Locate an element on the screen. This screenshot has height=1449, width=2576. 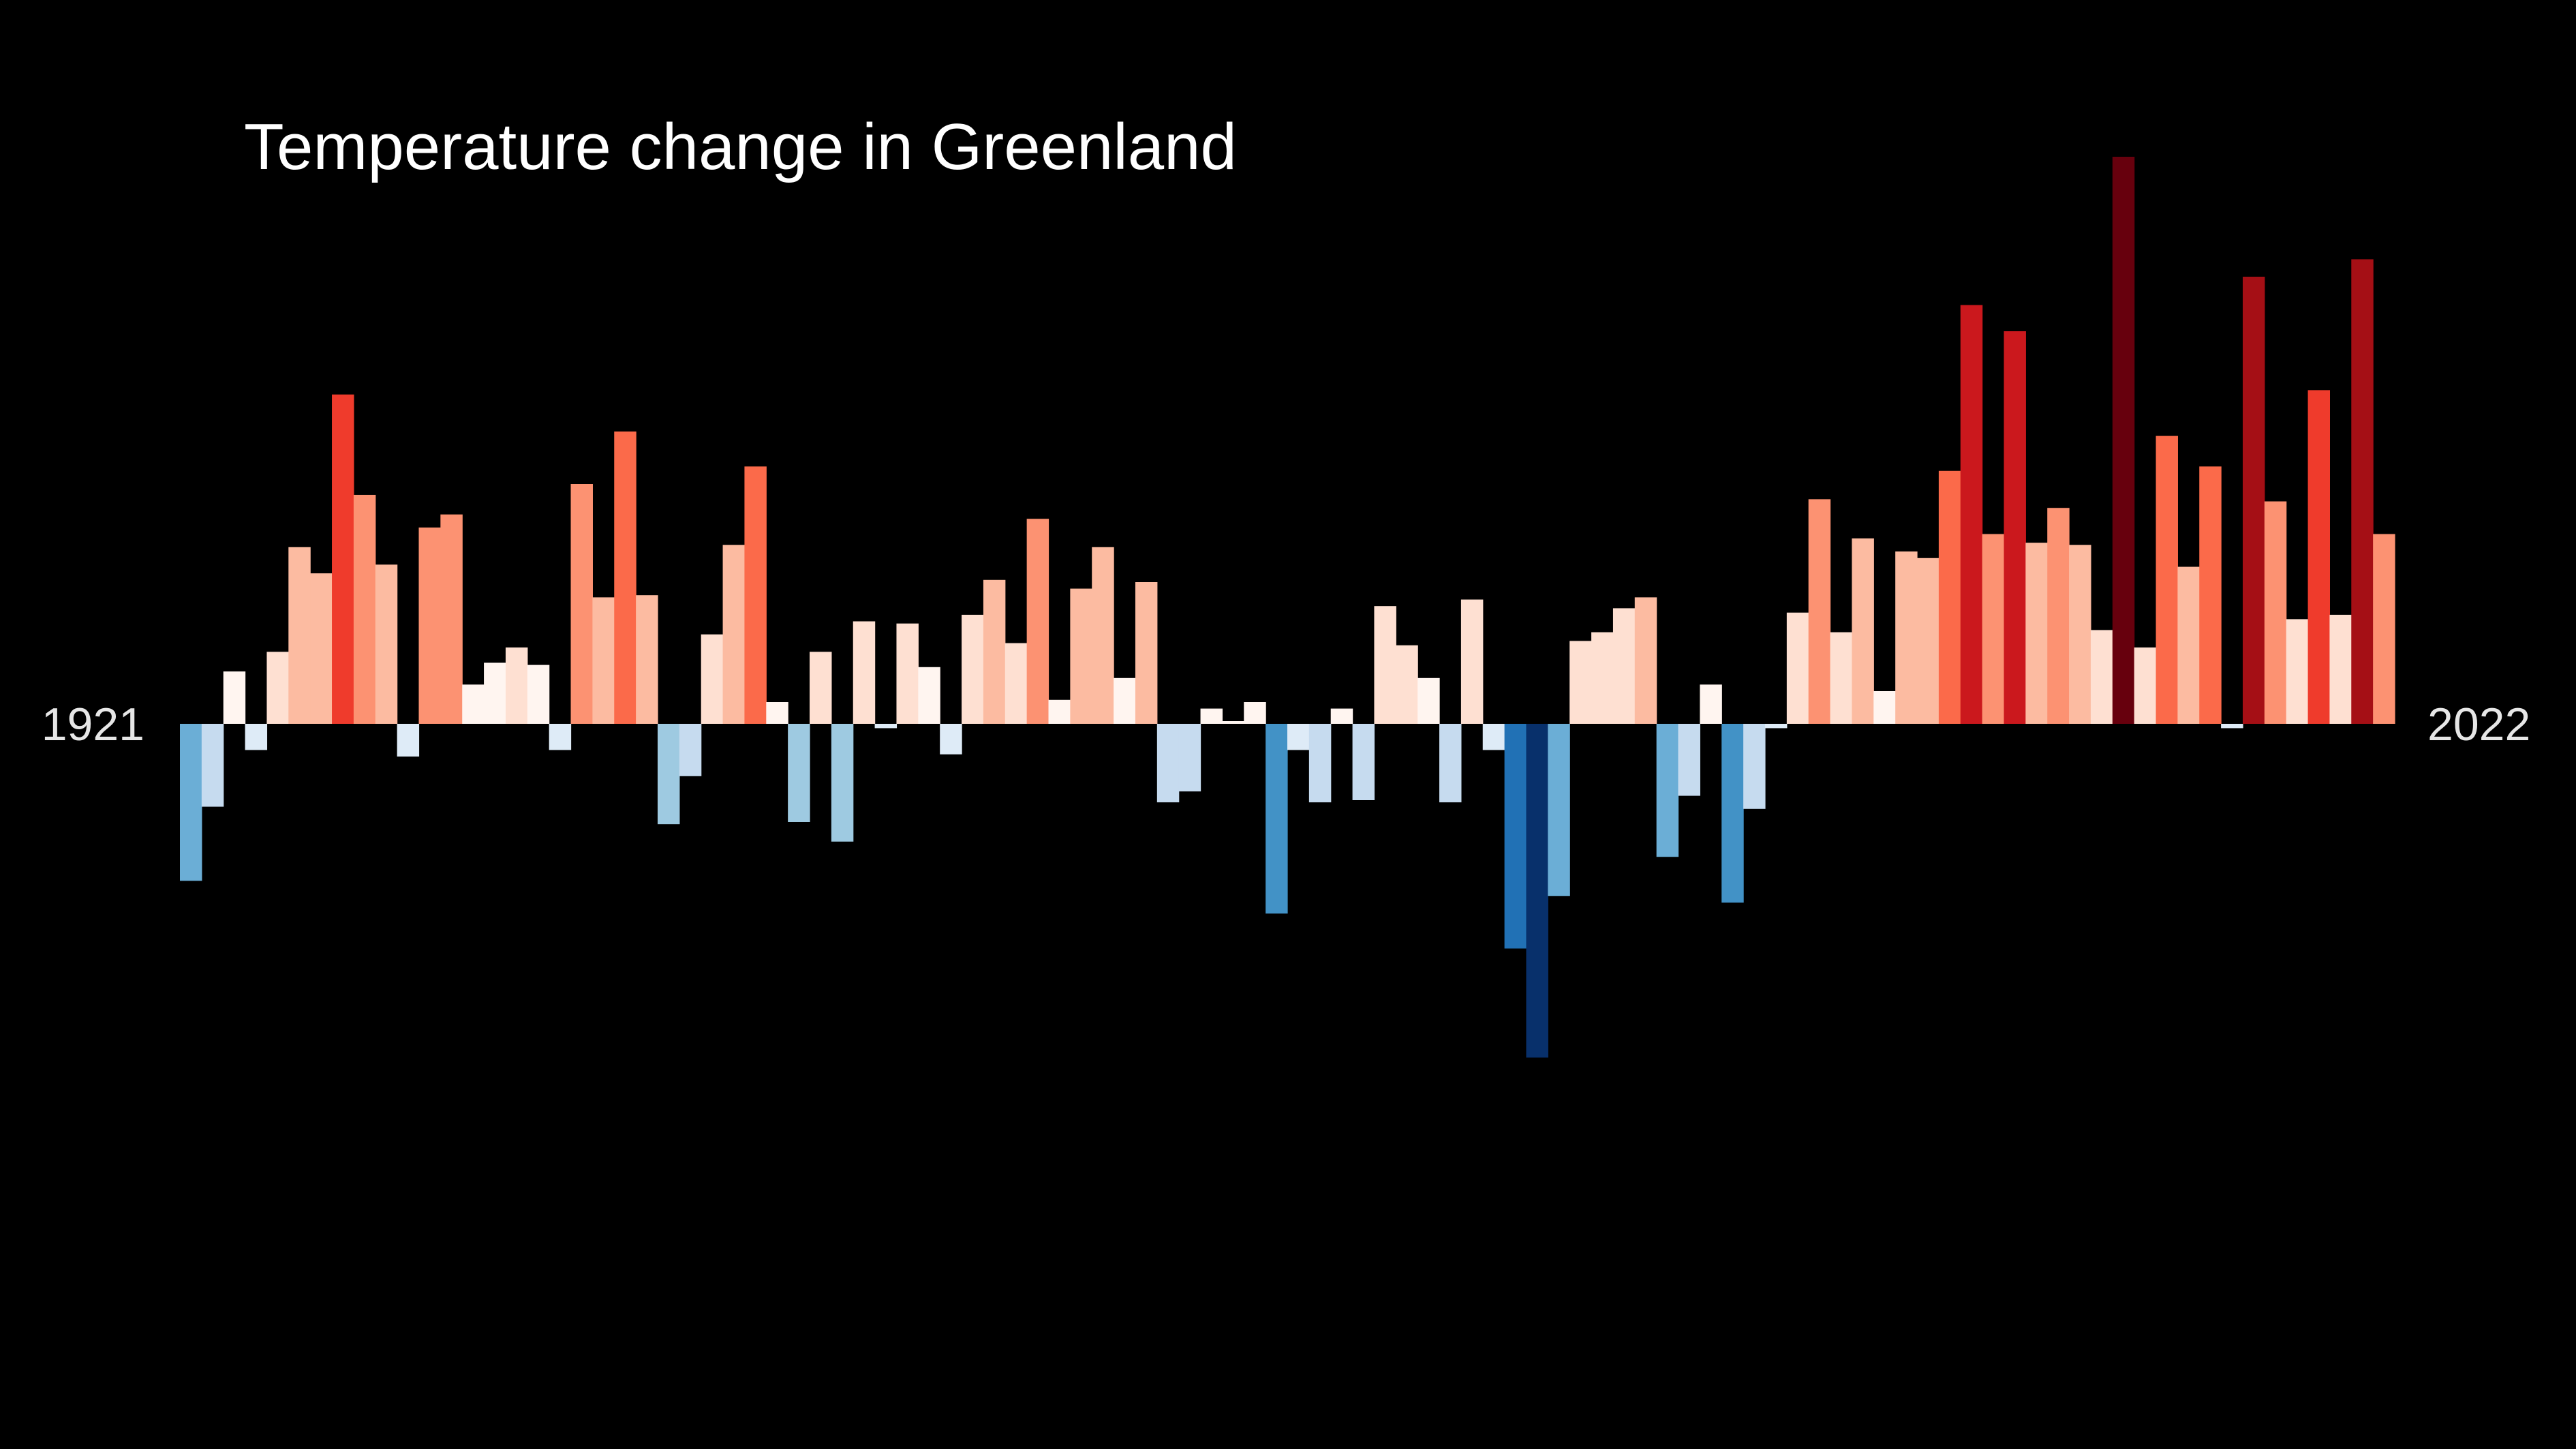
bar-1994 is located at coordinates (1776, 726).